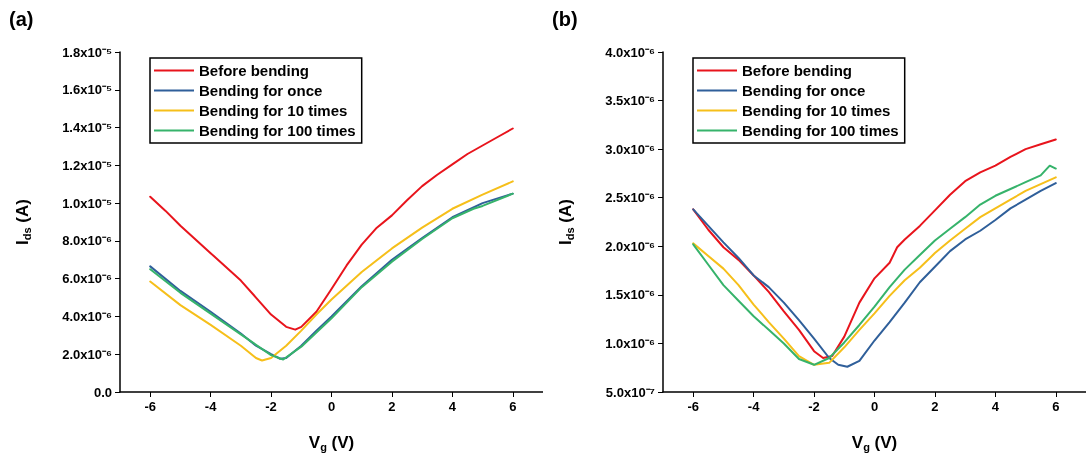 The height and width of the screenshot is (460, 1086). Describe the element at coordinates (630, 343) in the screenshot. I see `y-tick-label: 1.0x10⁻⁶` at that location.